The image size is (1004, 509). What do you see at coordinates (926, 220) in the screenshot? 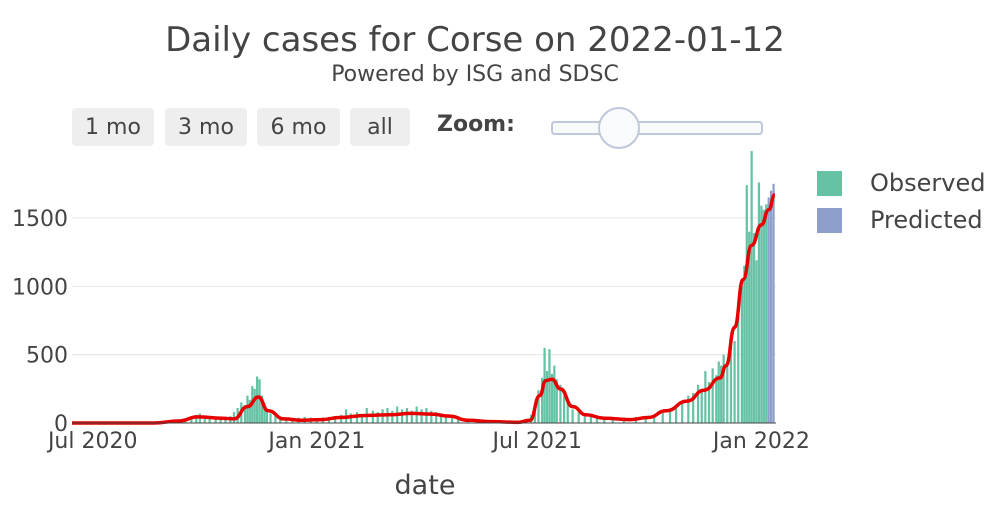
I see `legend-label-predicted: Predicted` at bounding box center [926, 220].